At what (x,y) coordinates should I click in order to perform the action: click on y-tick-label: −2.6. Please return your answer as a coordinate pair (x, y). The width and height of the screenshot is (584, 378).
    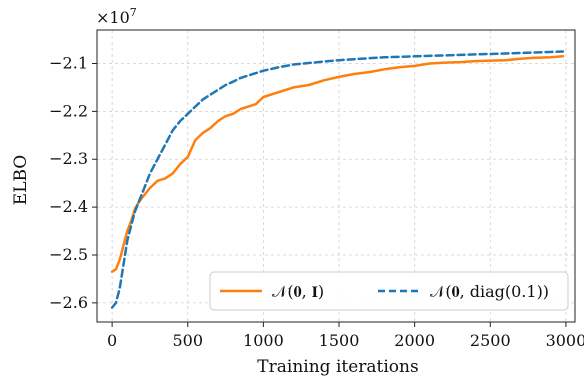
    Looking at the image, I should click on (68, 302).